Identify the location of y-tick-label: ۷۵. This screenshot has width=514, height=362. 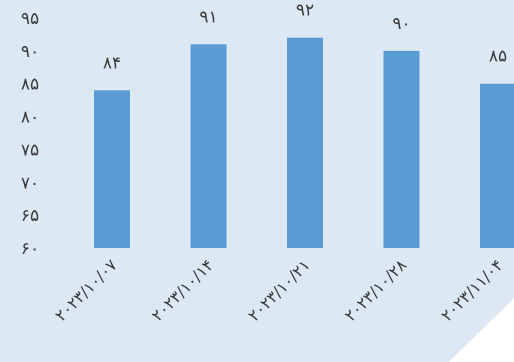
(30, 150).